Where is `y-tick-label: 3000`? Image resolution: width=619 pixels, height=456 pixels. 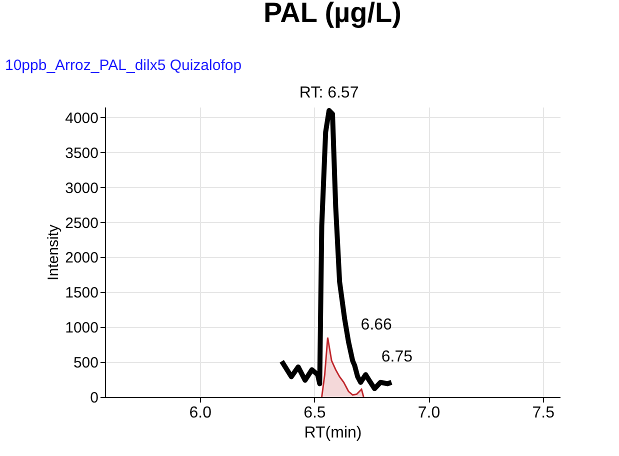 y-tick-label: 3000 is located at coordinates (81, 188).